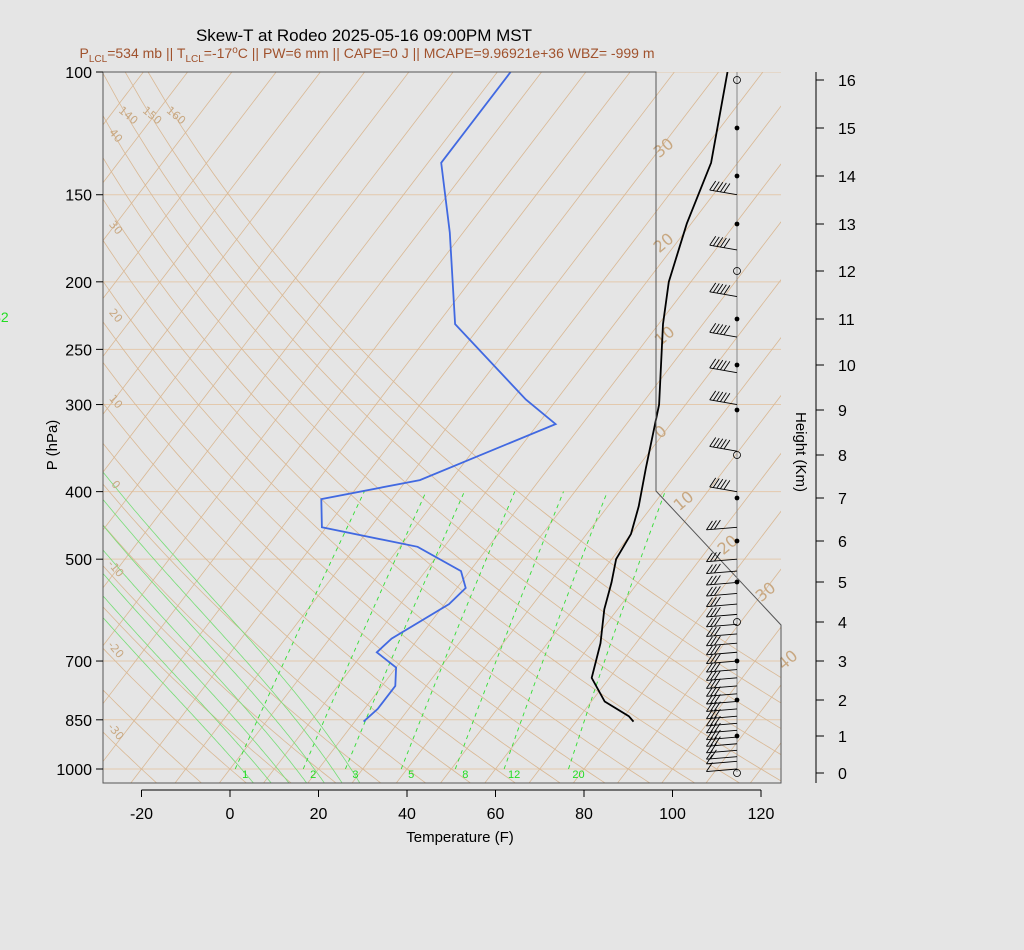  Describe the element at coordinates (78, 493) in the screenshot. I see `pressure-tick-label: 400` at that location.